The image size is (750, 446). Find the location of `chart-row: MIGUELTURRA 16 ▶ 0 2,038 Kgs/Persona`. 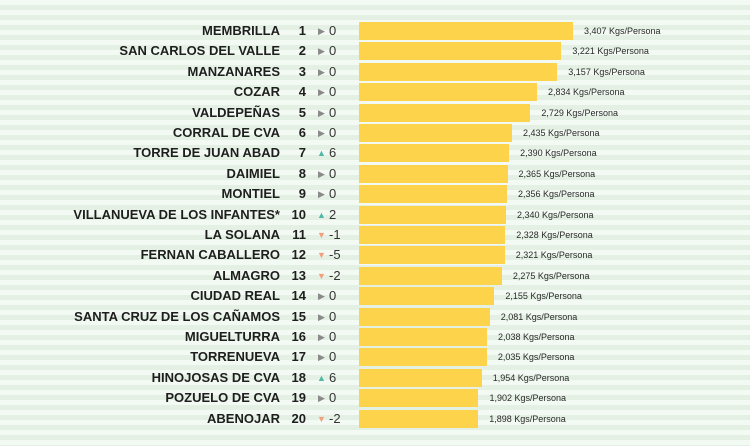

chart-row: MIGUELTURRA 16 ▶ 0 2,038 Kgs/Persona is located at coordinates (375, 337).